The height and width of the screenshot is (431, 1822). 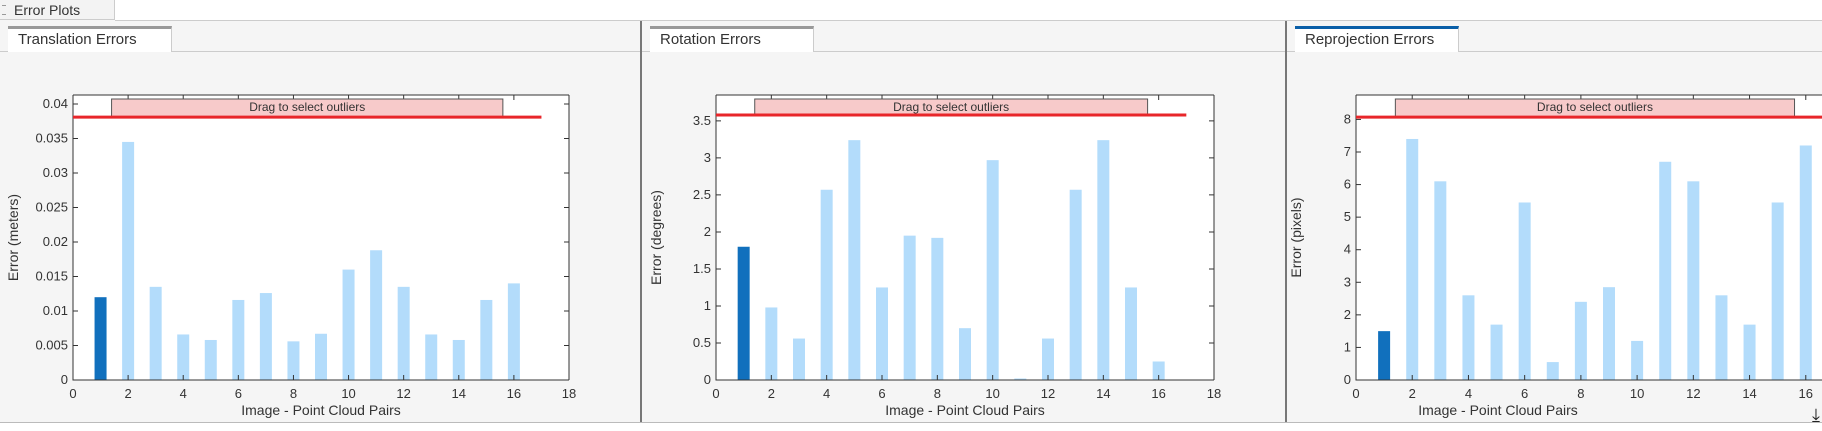 What do you see at coordinates (569, 393) in the screenshot?
I see `x-tick-label: 18` at bounding box center [569, 393].